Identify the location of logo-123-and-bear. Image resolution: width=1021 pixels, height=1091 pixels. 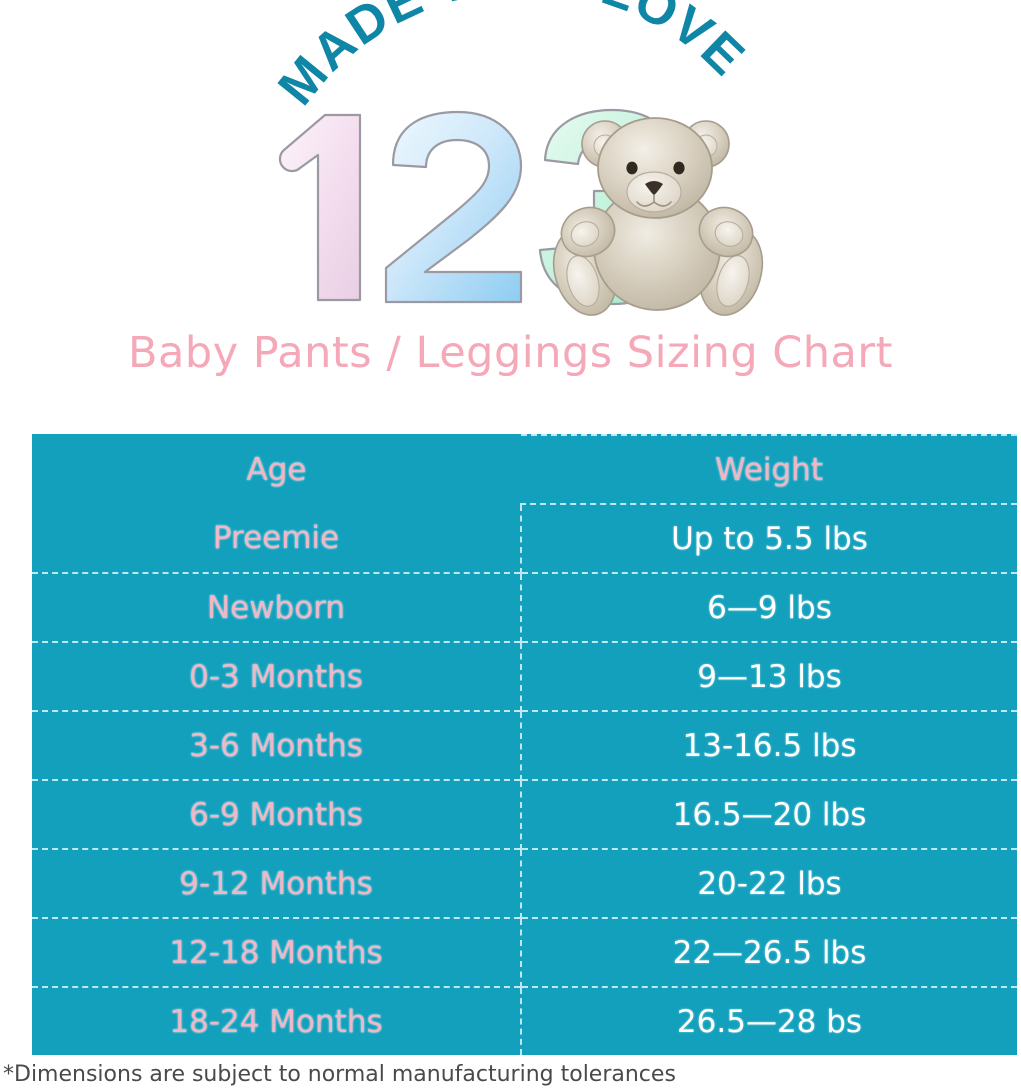
(521, 212).